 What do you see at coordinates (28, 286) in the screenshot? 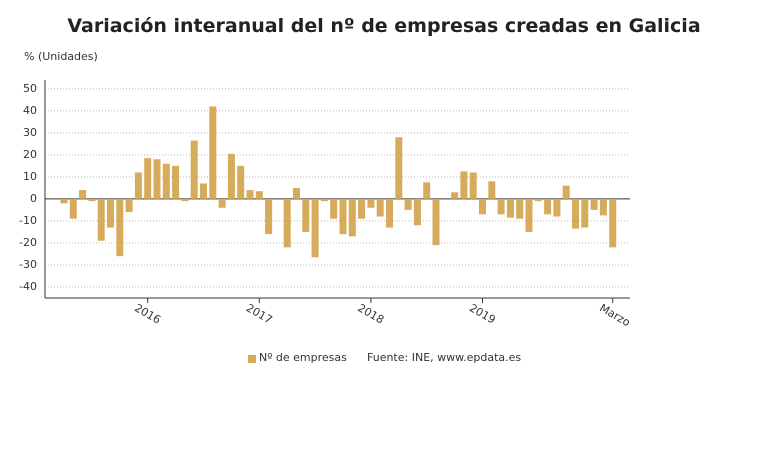
I see `y-tick-label: -40` at bounding box center [28, 286].